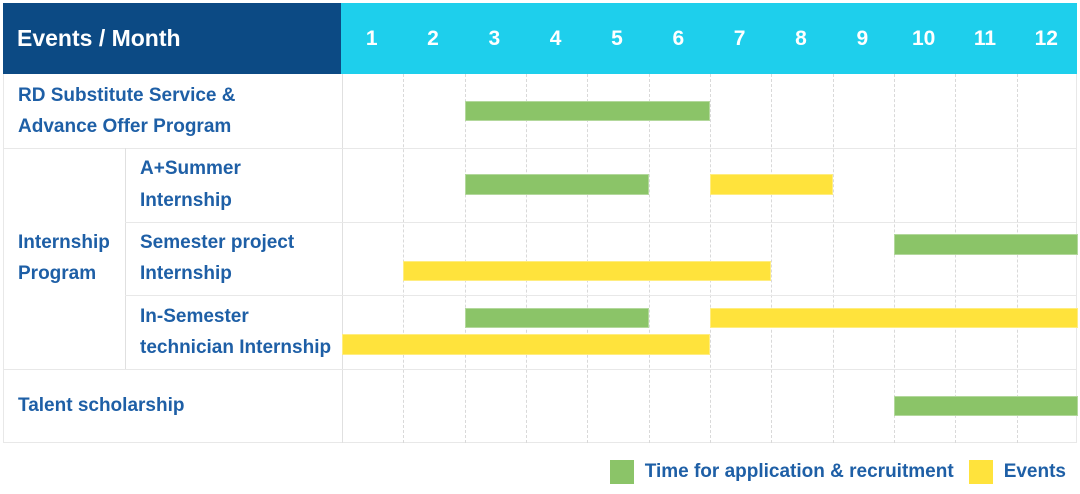  What do you see at coordinates (555, 38) in the screenshot?
I see `month-label: 4` at bounding box center [555, 38].